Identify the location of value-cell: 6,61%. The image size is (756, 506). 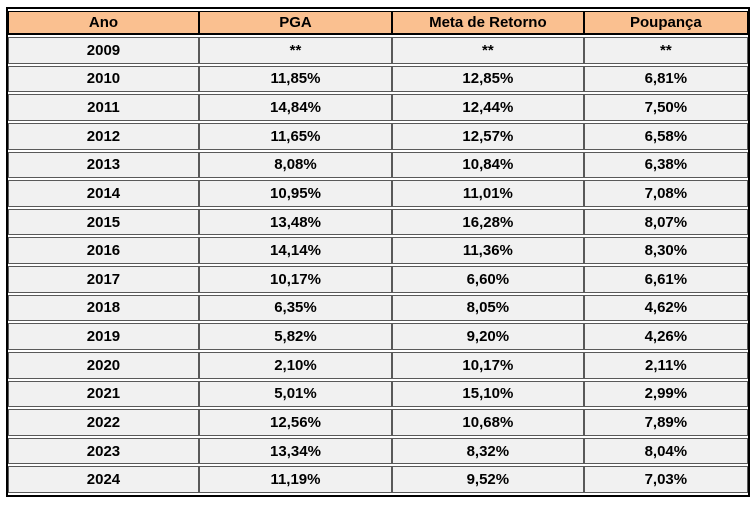
(665, 279).